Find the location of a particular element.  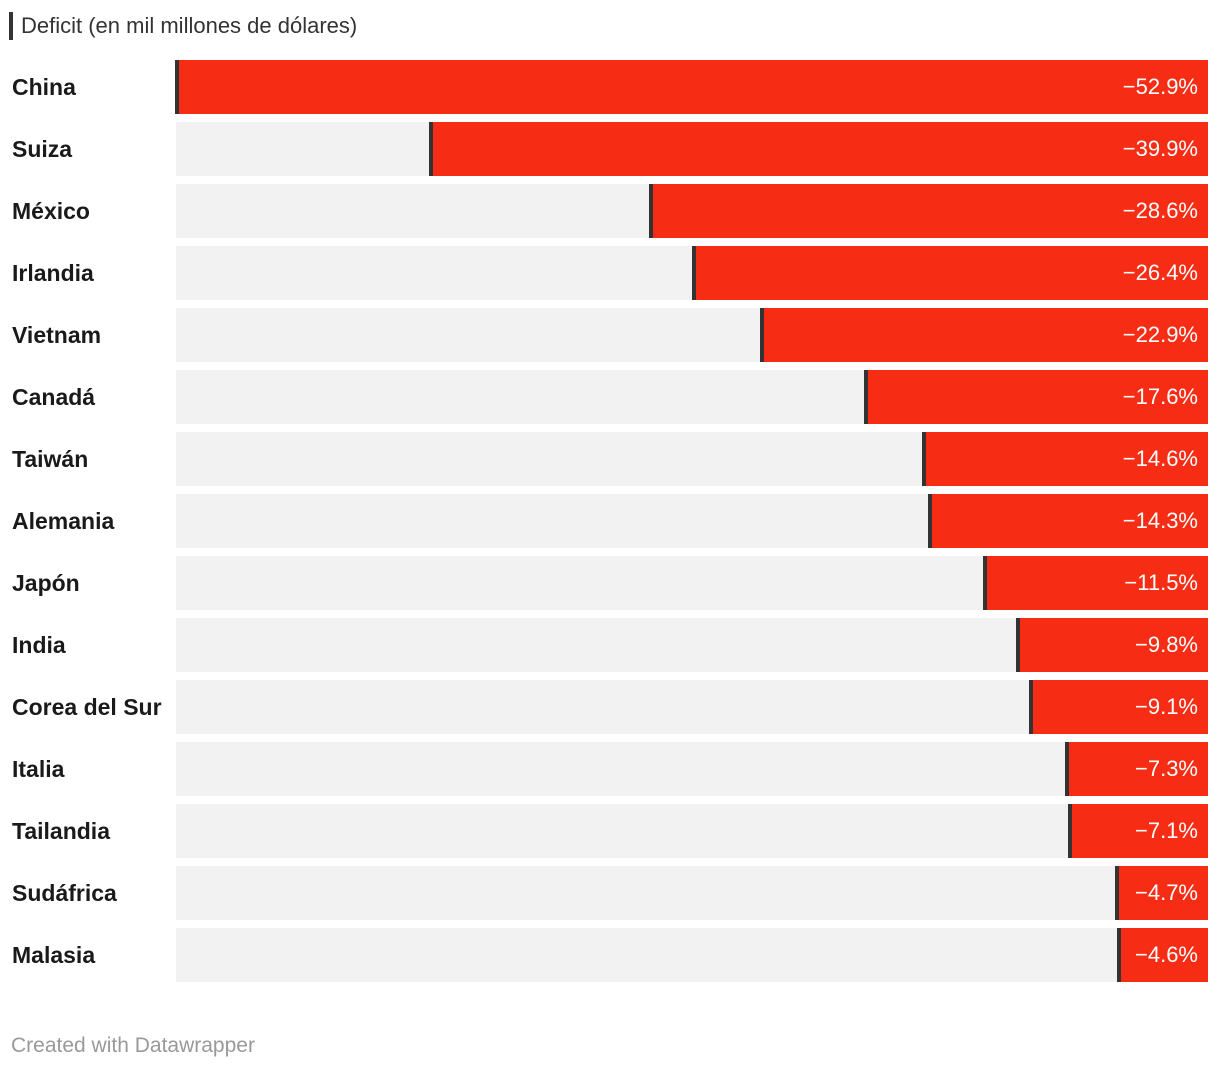

legend-label: Deficit (en mil millones de dólares) is located at coordinates (189, 25).